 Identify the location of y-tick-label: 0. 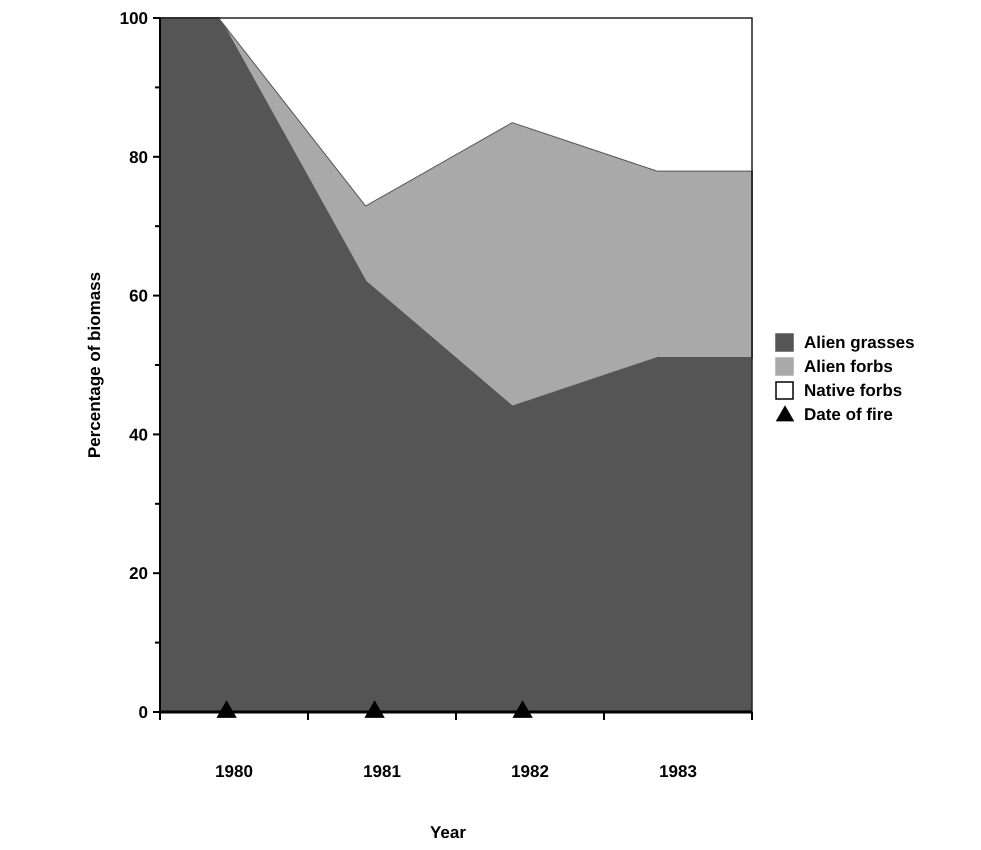
(143, 712).